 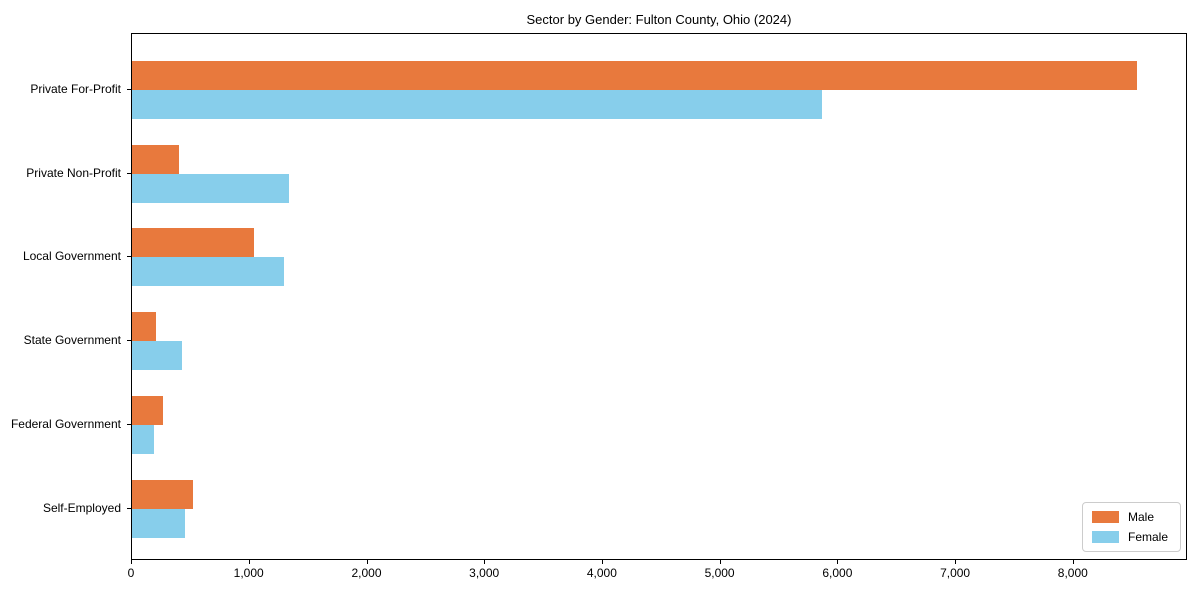 I want to click on x-tick-label-5000: 5,000, so click(x=719, y=573).